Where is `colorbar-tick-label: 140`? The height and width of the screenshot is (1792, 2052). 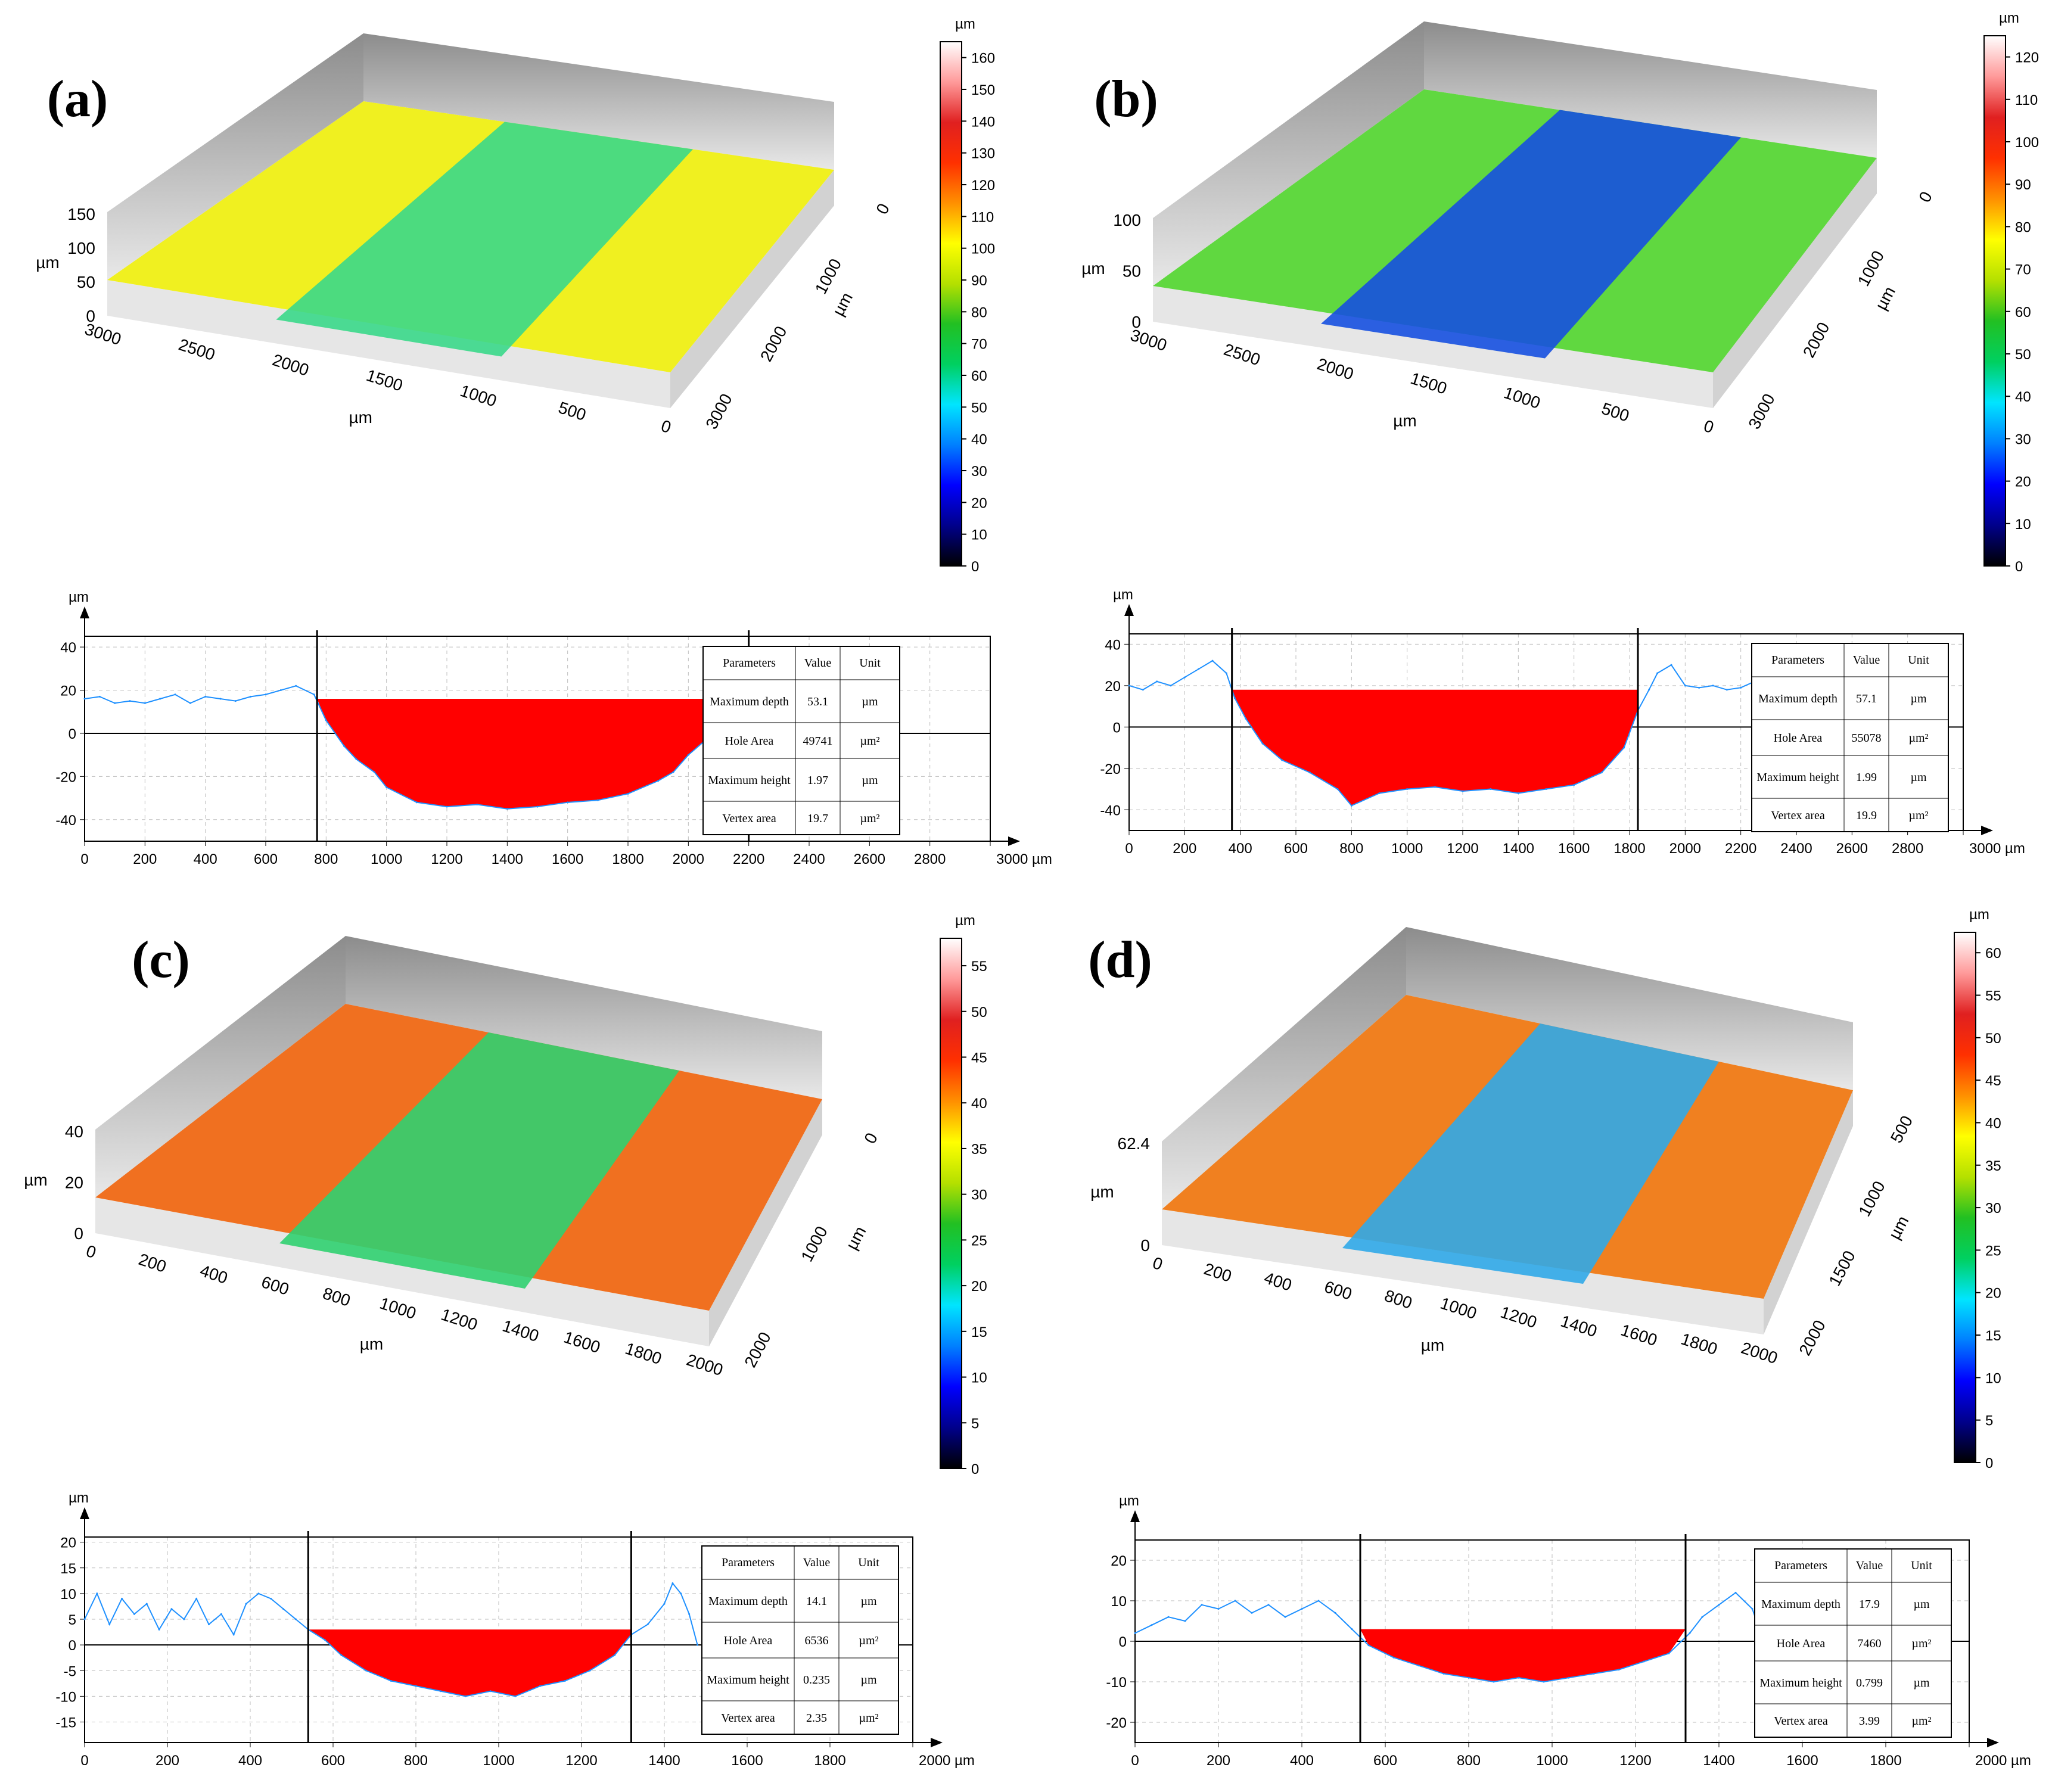 colorbar-tick-label: 140 is located at coordinates (983, 122).